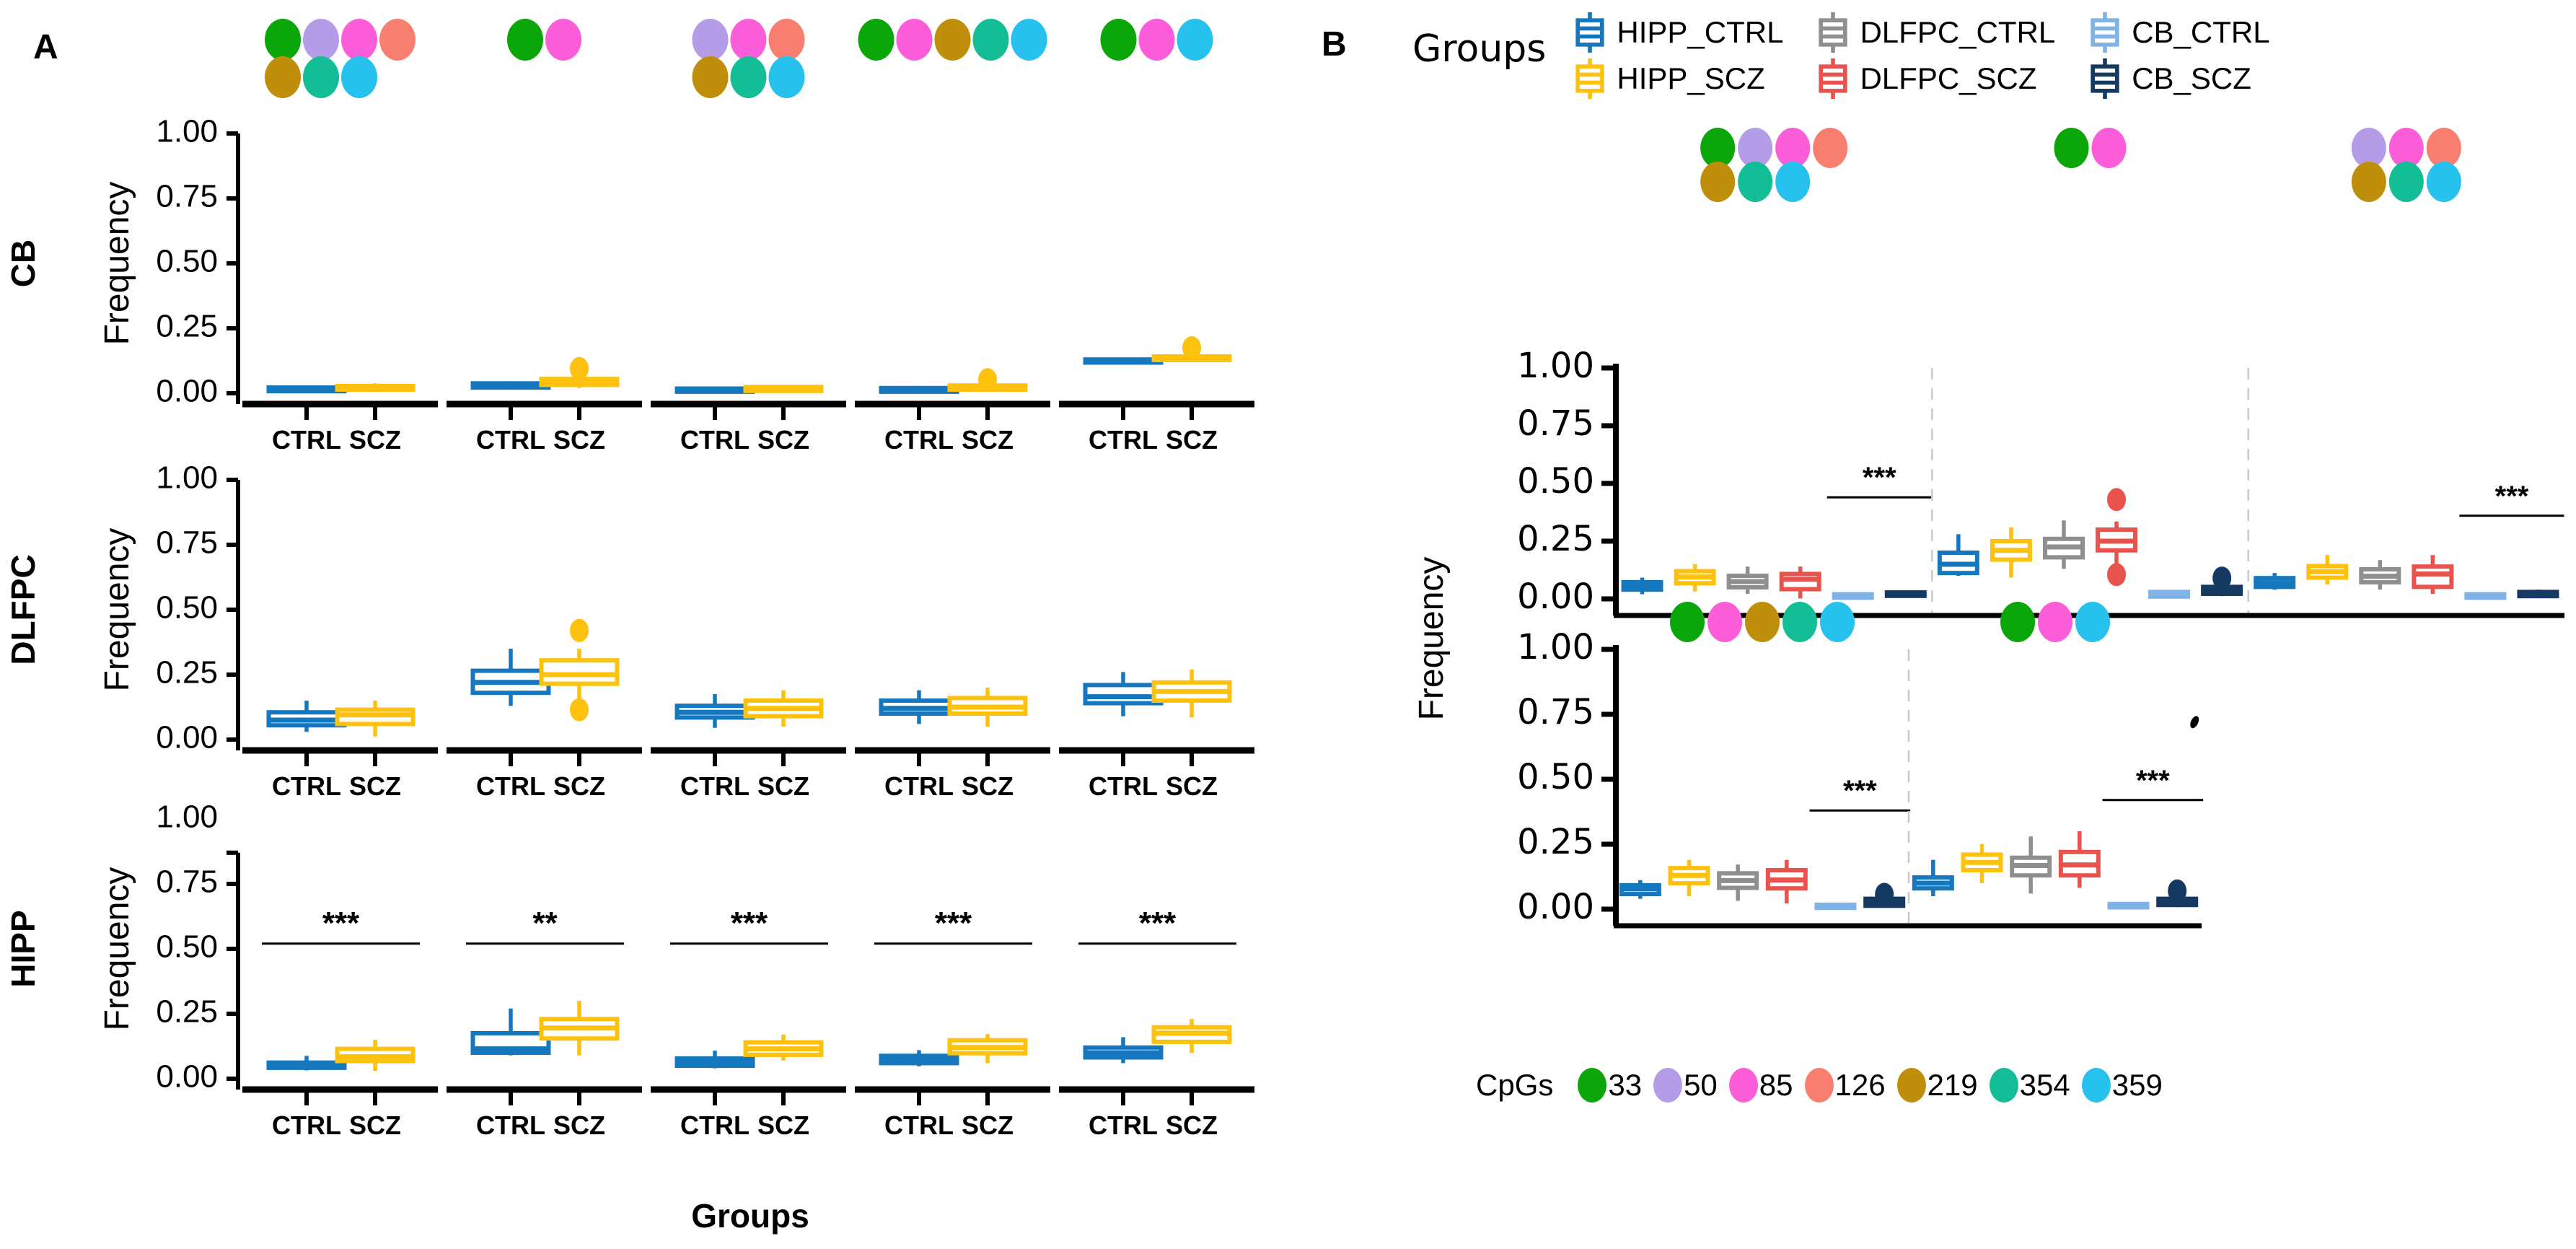 This screenshot has width=2576, height=1249. What do you see at coordinates (23, 263) in the screenshot?
I see `row-label: CB` at bounding box center [23, 263].